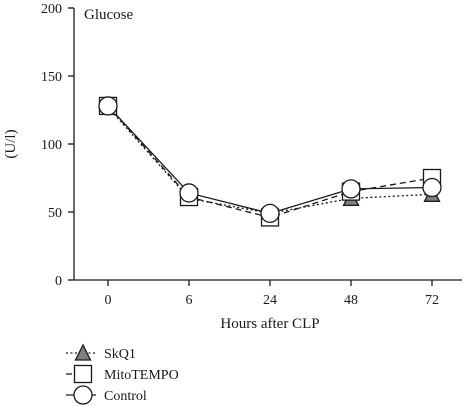  I want to click on legend: SkQ1 MitoTEMPO Control, so click(122, 374).